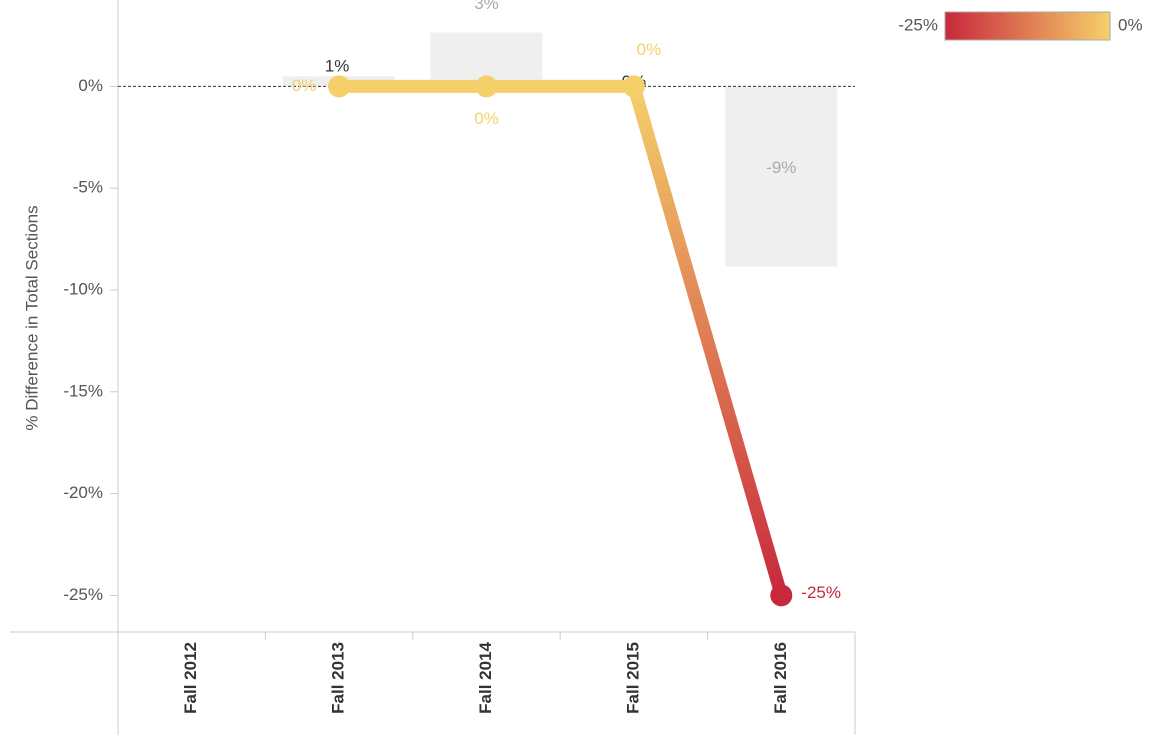 The height and width of the screenshot is (740, 1154). What do you see at coordinates (780, 678) in the screenshot?
I see `x-tick-label: Fall 2016` at bounding box center [780, 678].